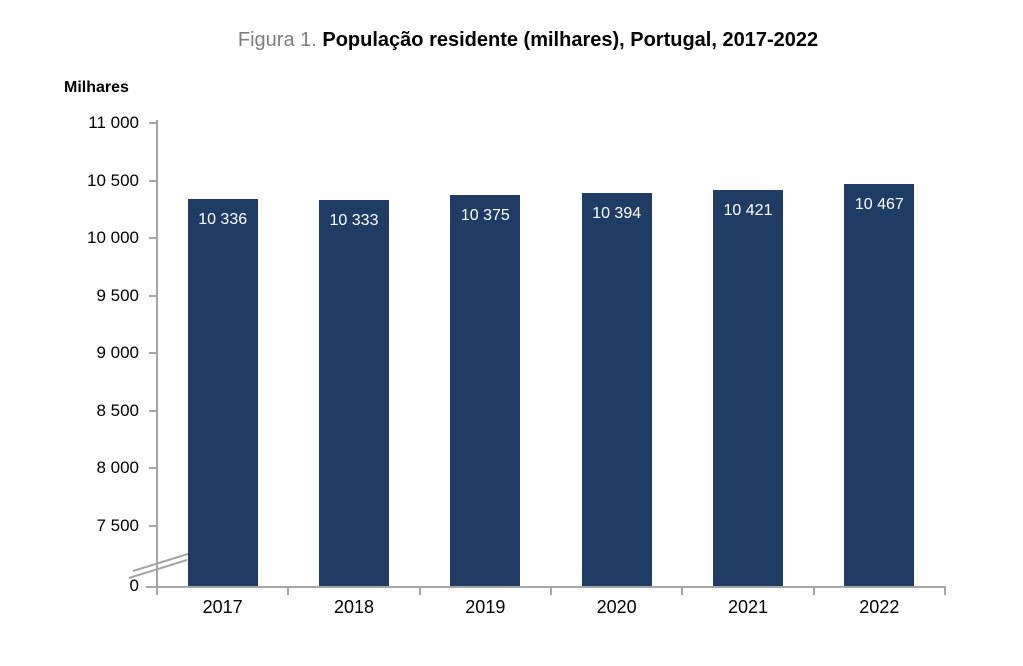 The image size is (1023, 666). I want to click on x-tick-label: 2020, so click(616, 607).